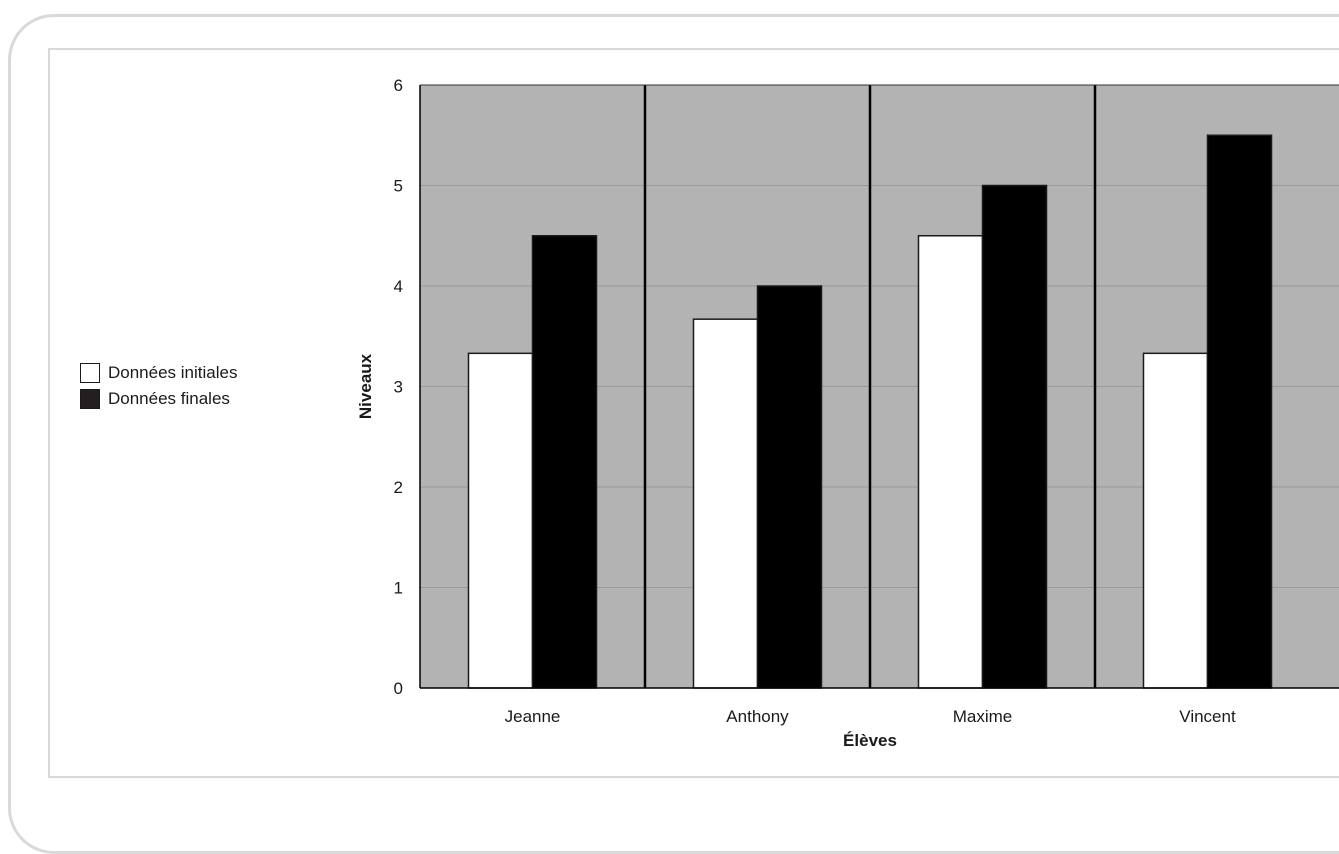  I want to click on x-tick-label: Anthony, so click(757, 716).